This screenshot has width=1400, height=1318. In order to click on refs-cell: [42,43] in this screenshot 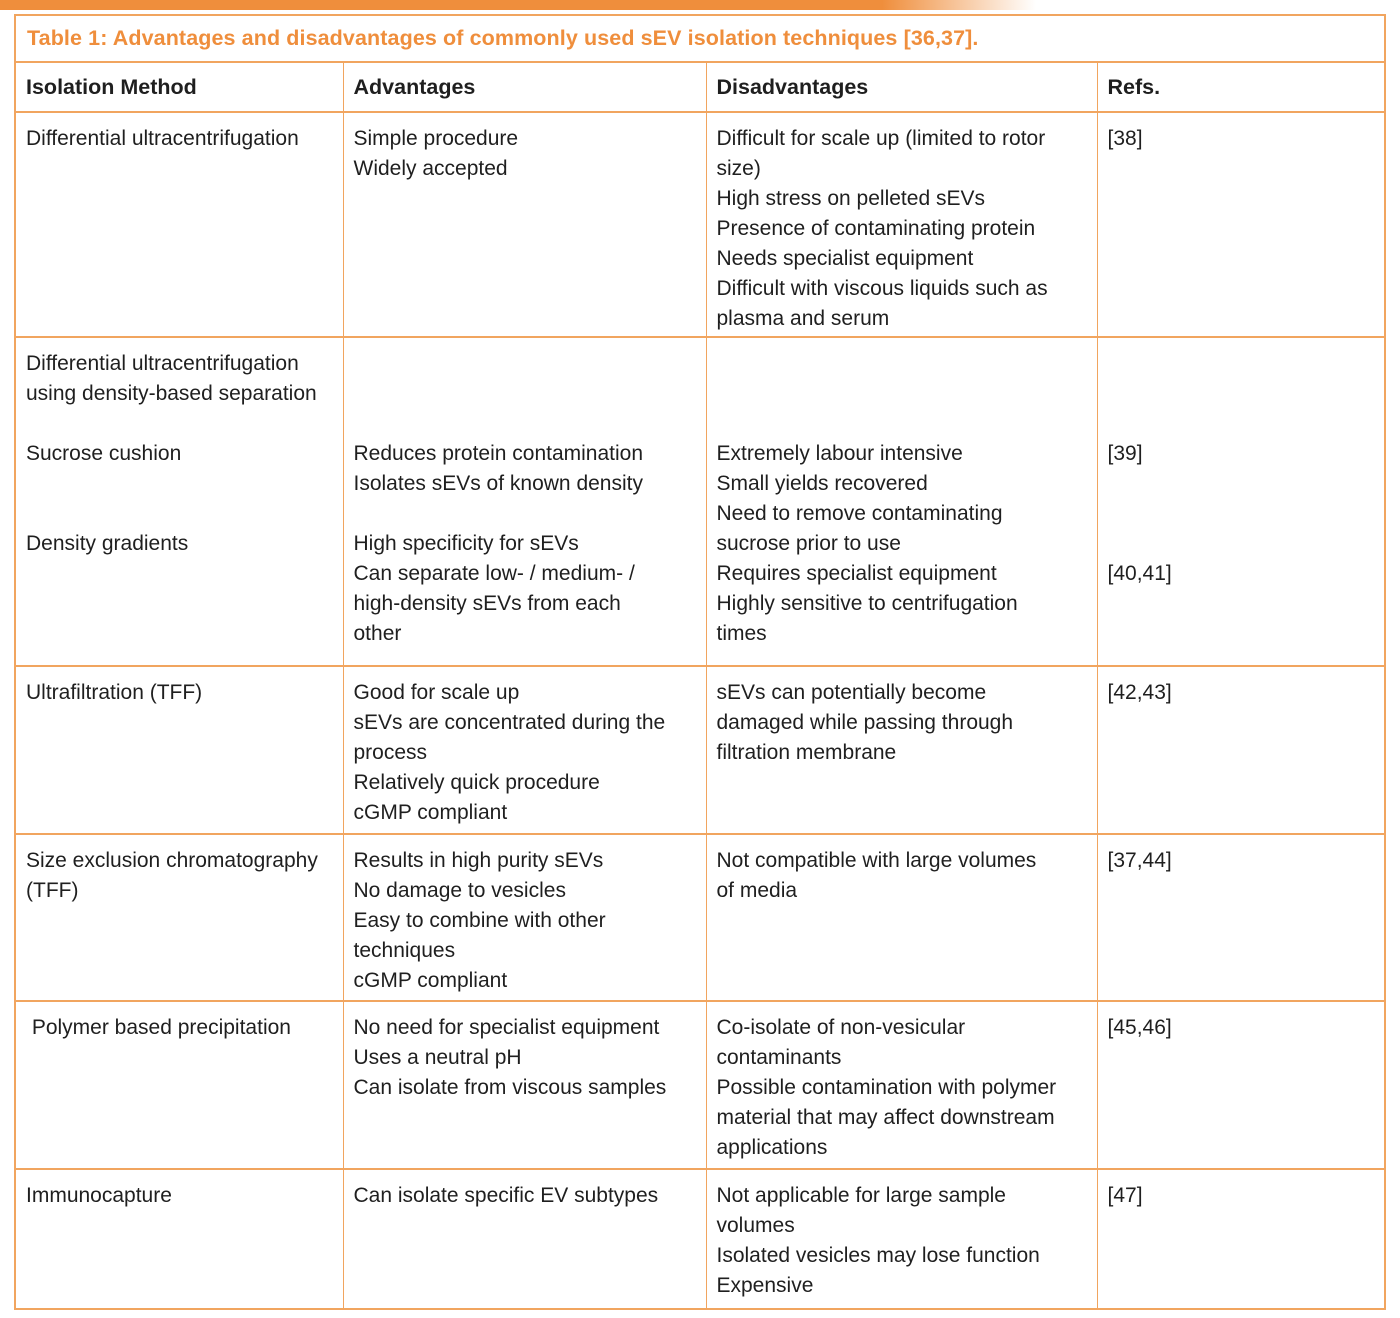, I will do `click(1240, 750)`.